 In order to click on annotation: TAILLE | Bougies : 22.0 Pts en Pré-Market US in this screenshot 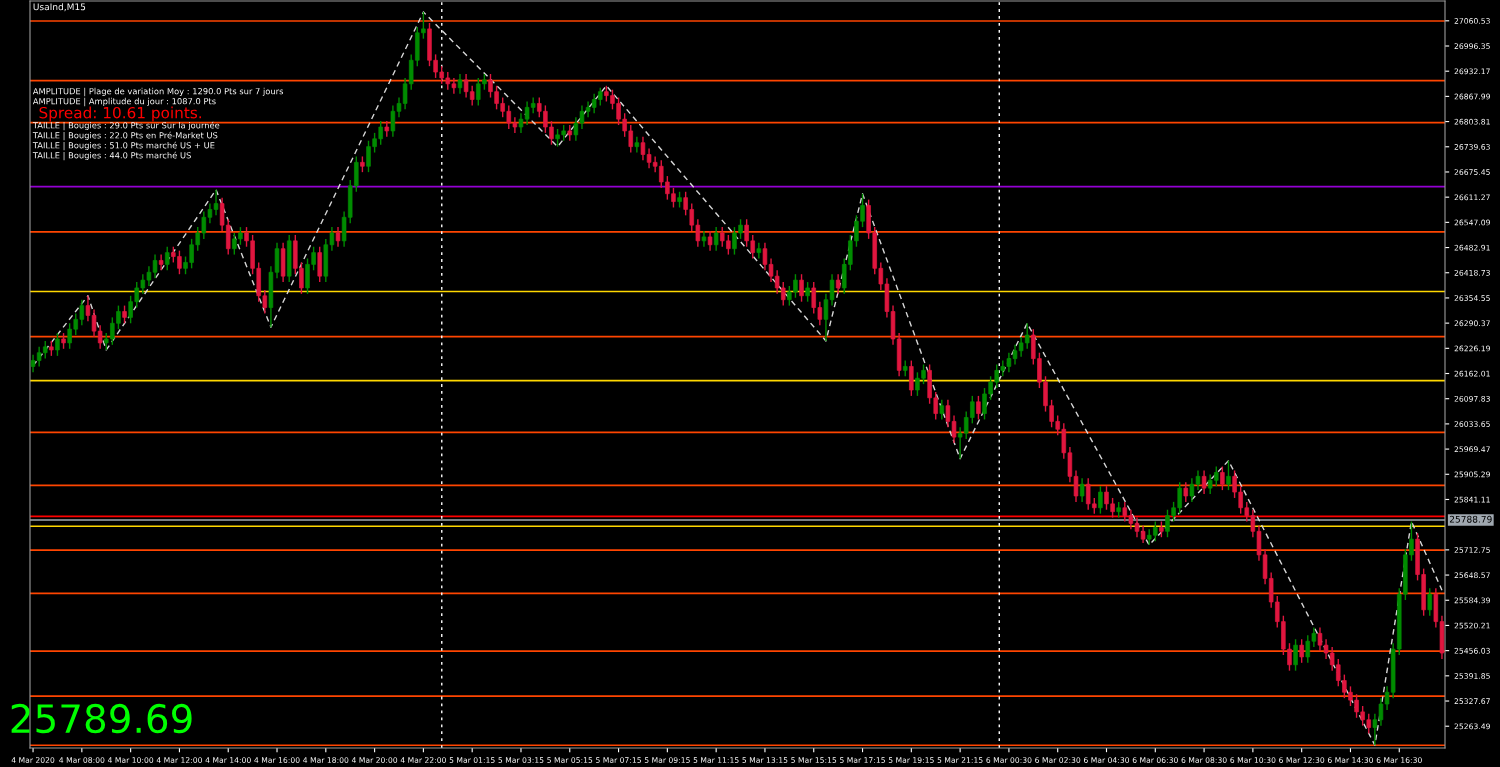, I will do `click(125, 136)`.